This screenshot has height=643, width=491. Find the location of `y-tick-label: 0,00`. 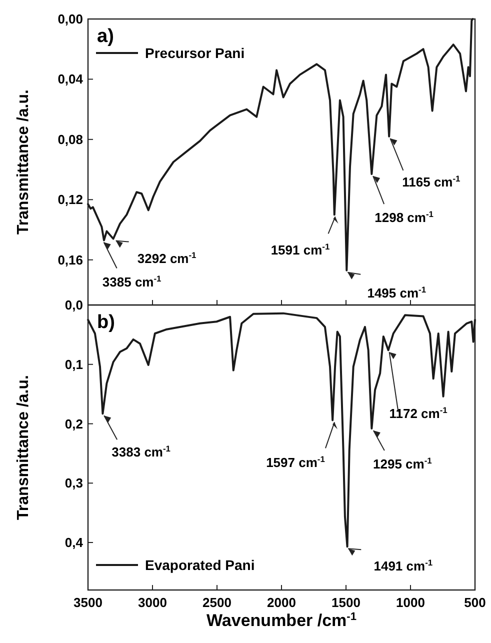

y-tick-label: 0,00 is located at coordinates (70, 19).